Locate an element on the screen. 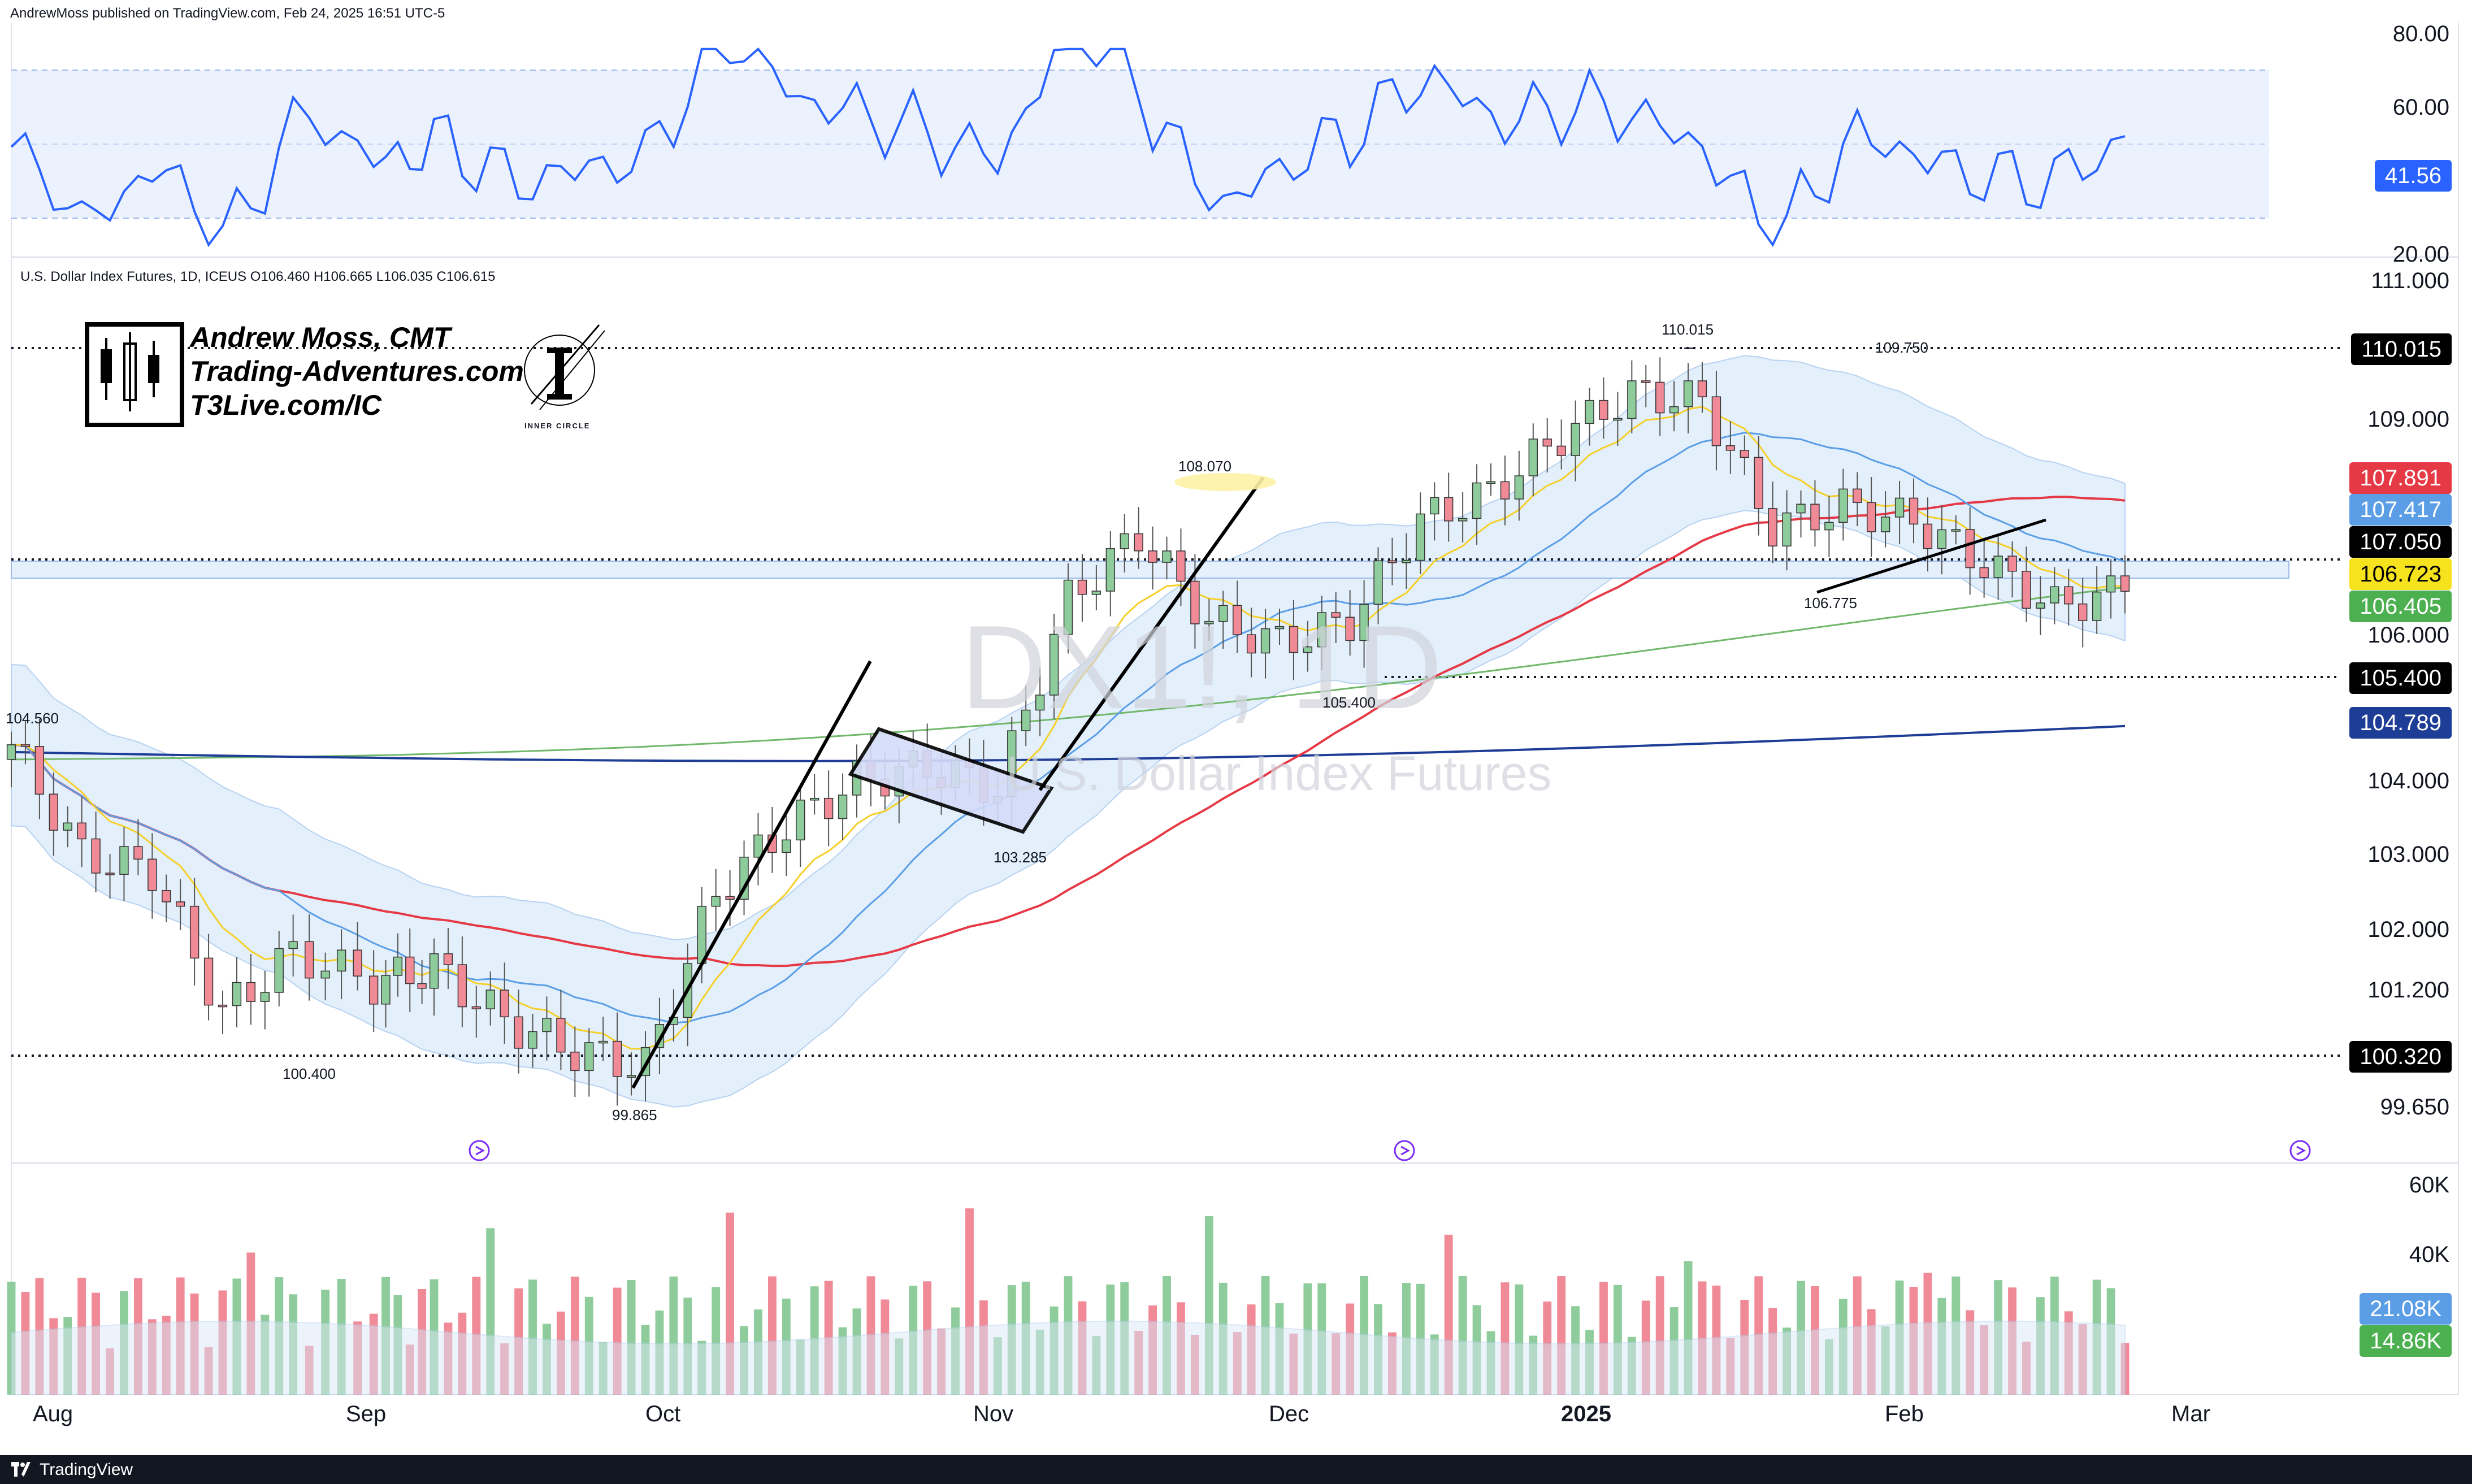  volume-tag-14-86k: 14.86K is located at coordinates (2406, 1341).